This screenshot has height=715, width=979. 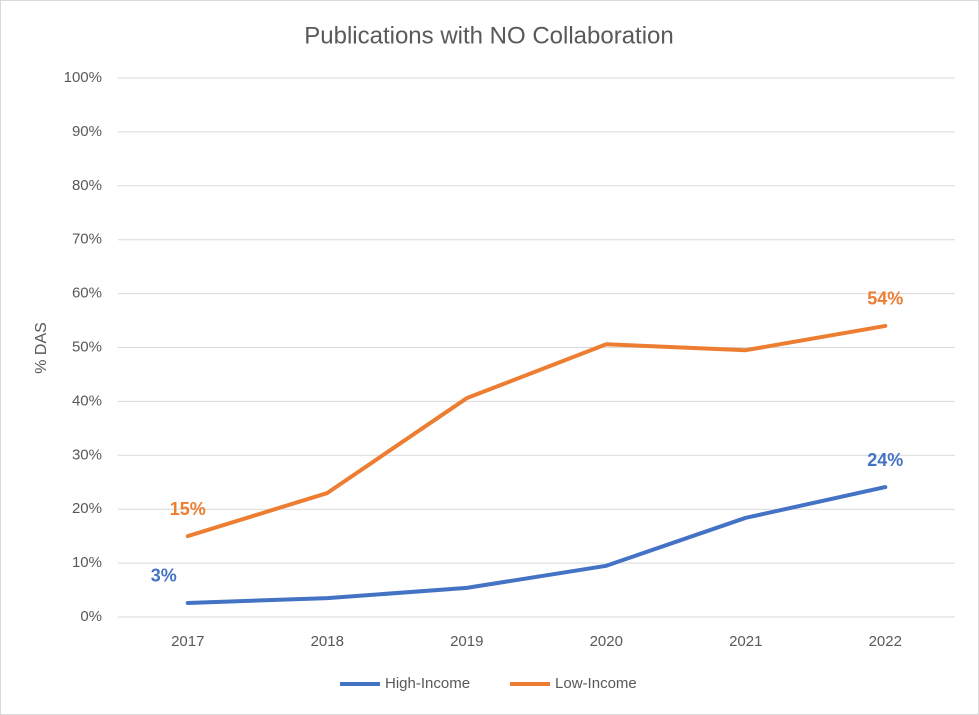 I want to click on data-label: 54%, so click(x=885, y=299).